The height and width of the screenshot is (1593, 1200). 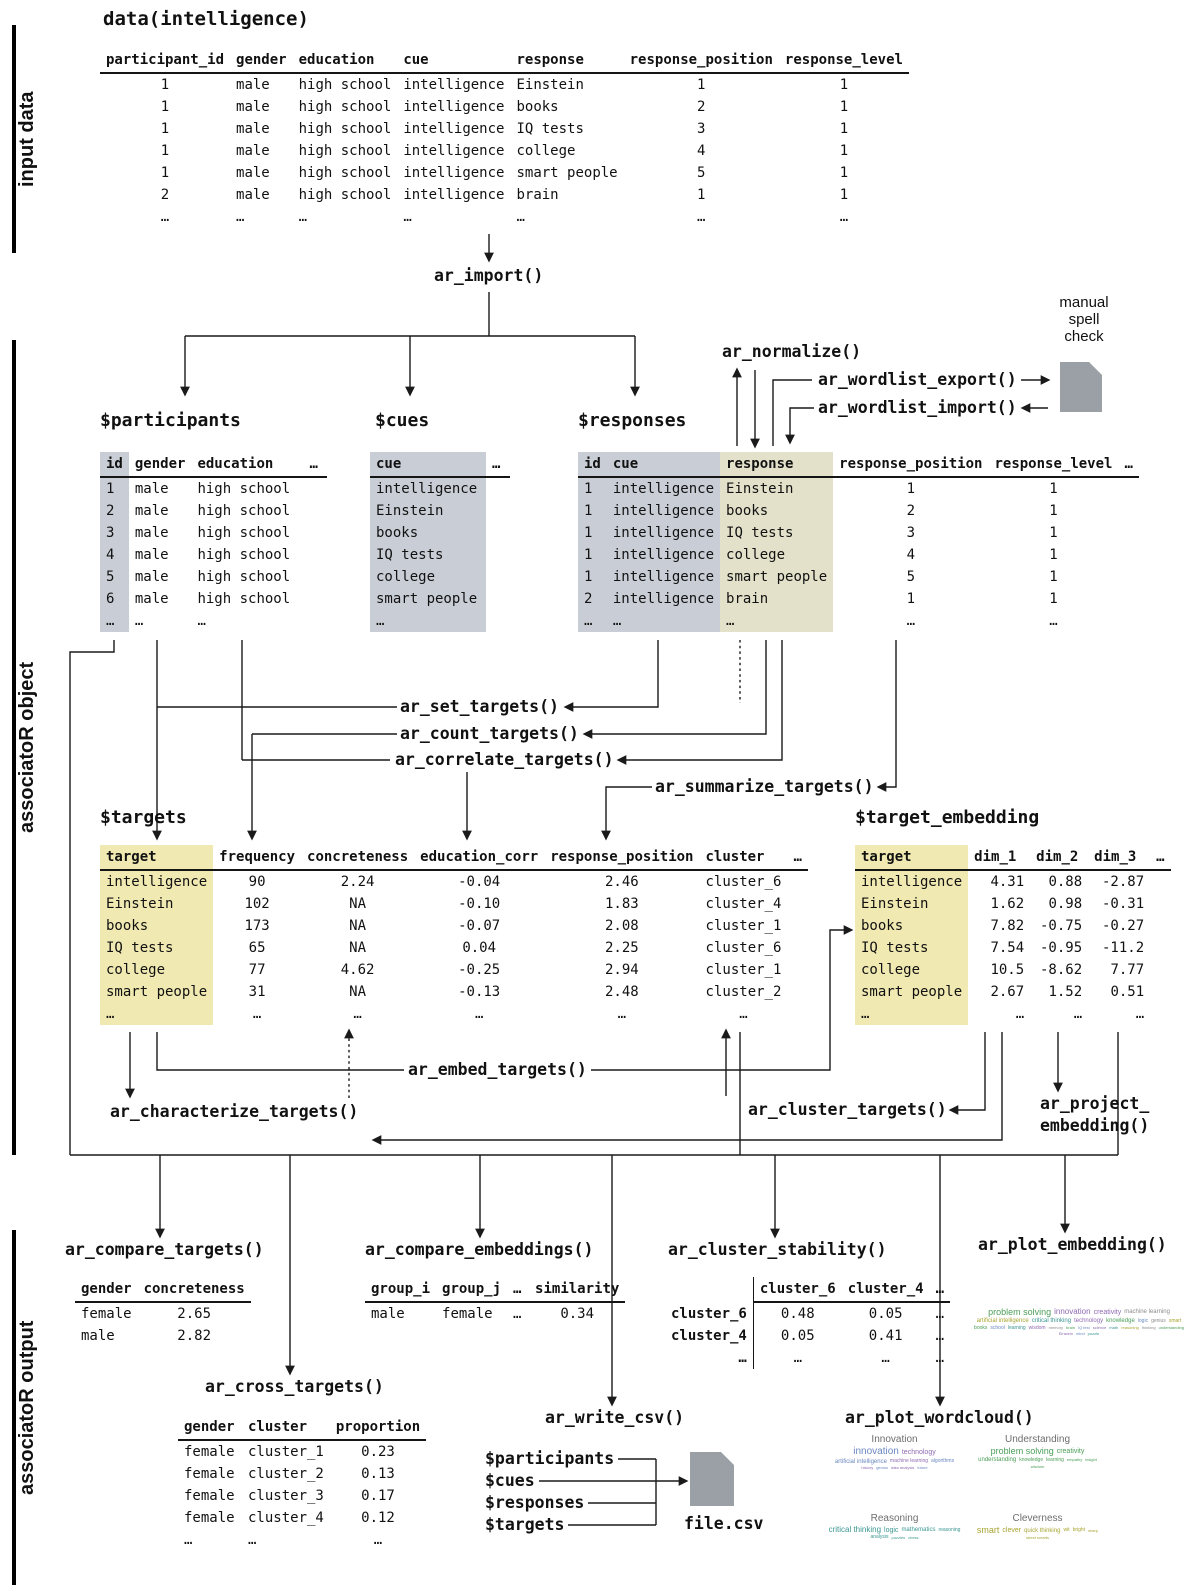 What do you see at coordinates (858, 577) in the screenshot?
I see `table-row: 1 intelligence smart people 5 1` at bounding box center [858, 577].